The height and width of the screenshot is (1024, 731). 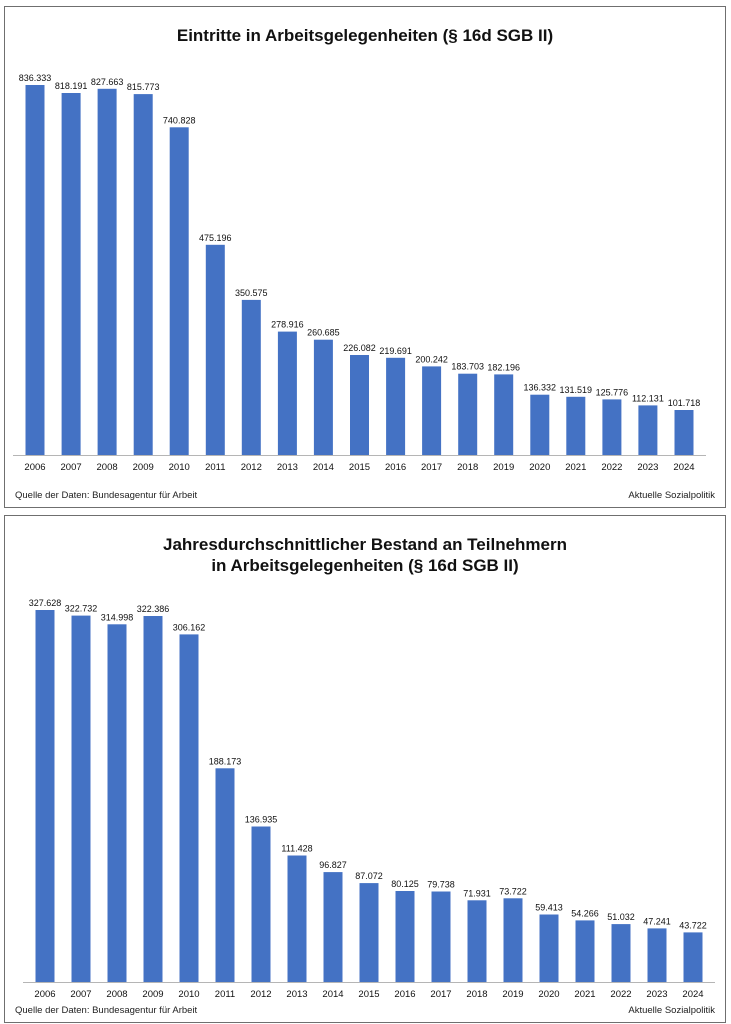 What do you see at coordinates (585, 913) in the screenshot?
I see `data-label-2021: 54.266` at bounding box center [585, 913].